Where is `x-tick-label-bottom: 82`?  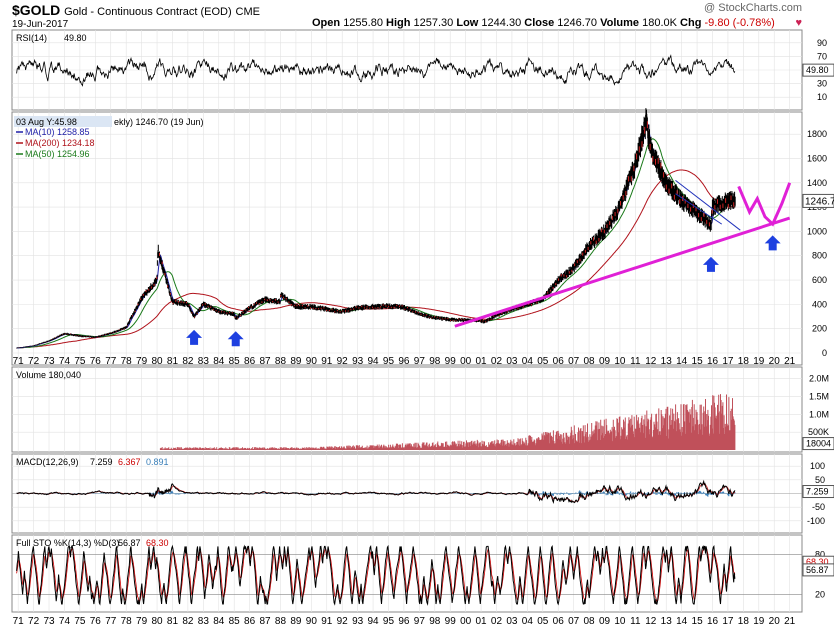
x-tick-label-bottom: 82 is located at coordinates (188, 621).